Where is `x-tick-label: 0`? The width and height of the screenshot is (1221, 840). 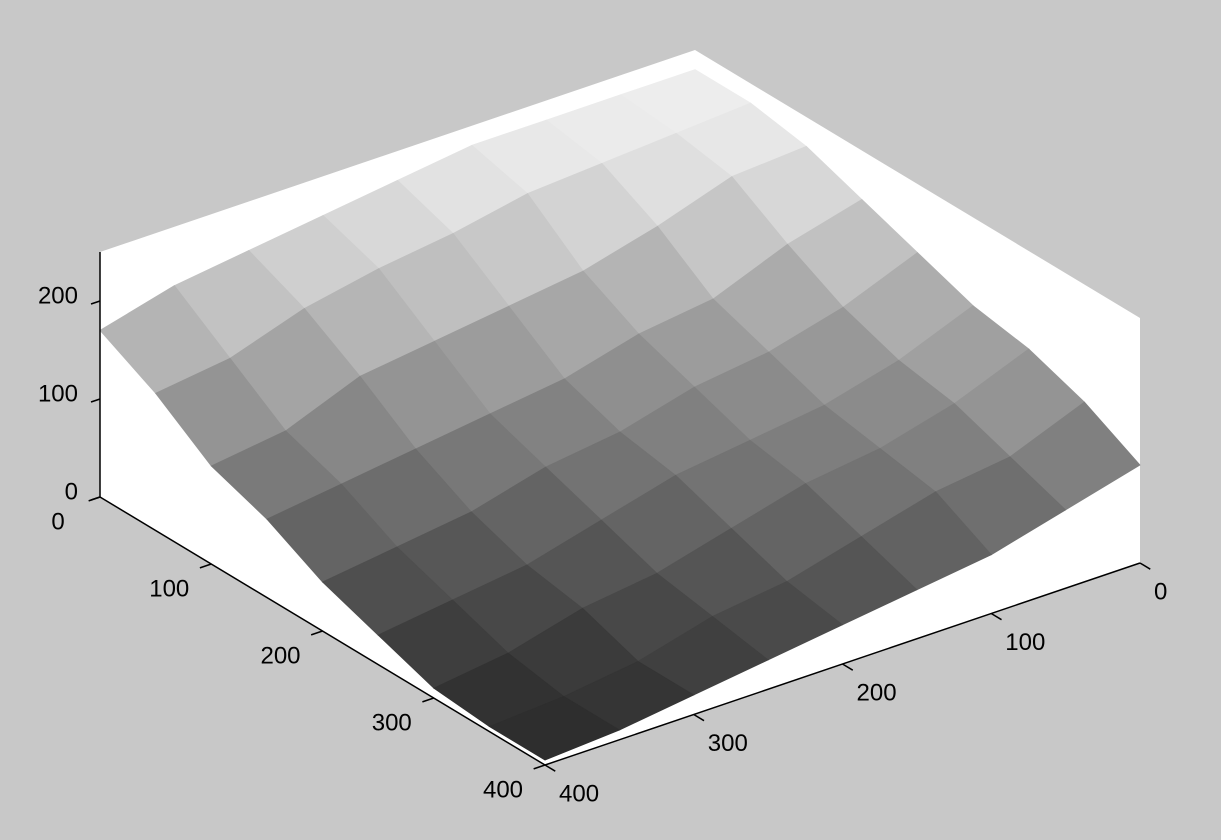 x-tick-label: 0 is located at coordinates (1160, 591).